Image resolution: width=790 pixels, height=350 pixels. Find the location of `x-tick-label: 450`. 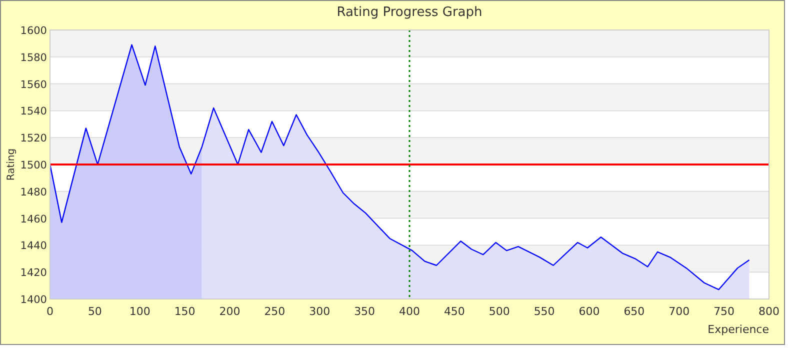

x-tick-label: 450 is located at coordinates (454, 311).